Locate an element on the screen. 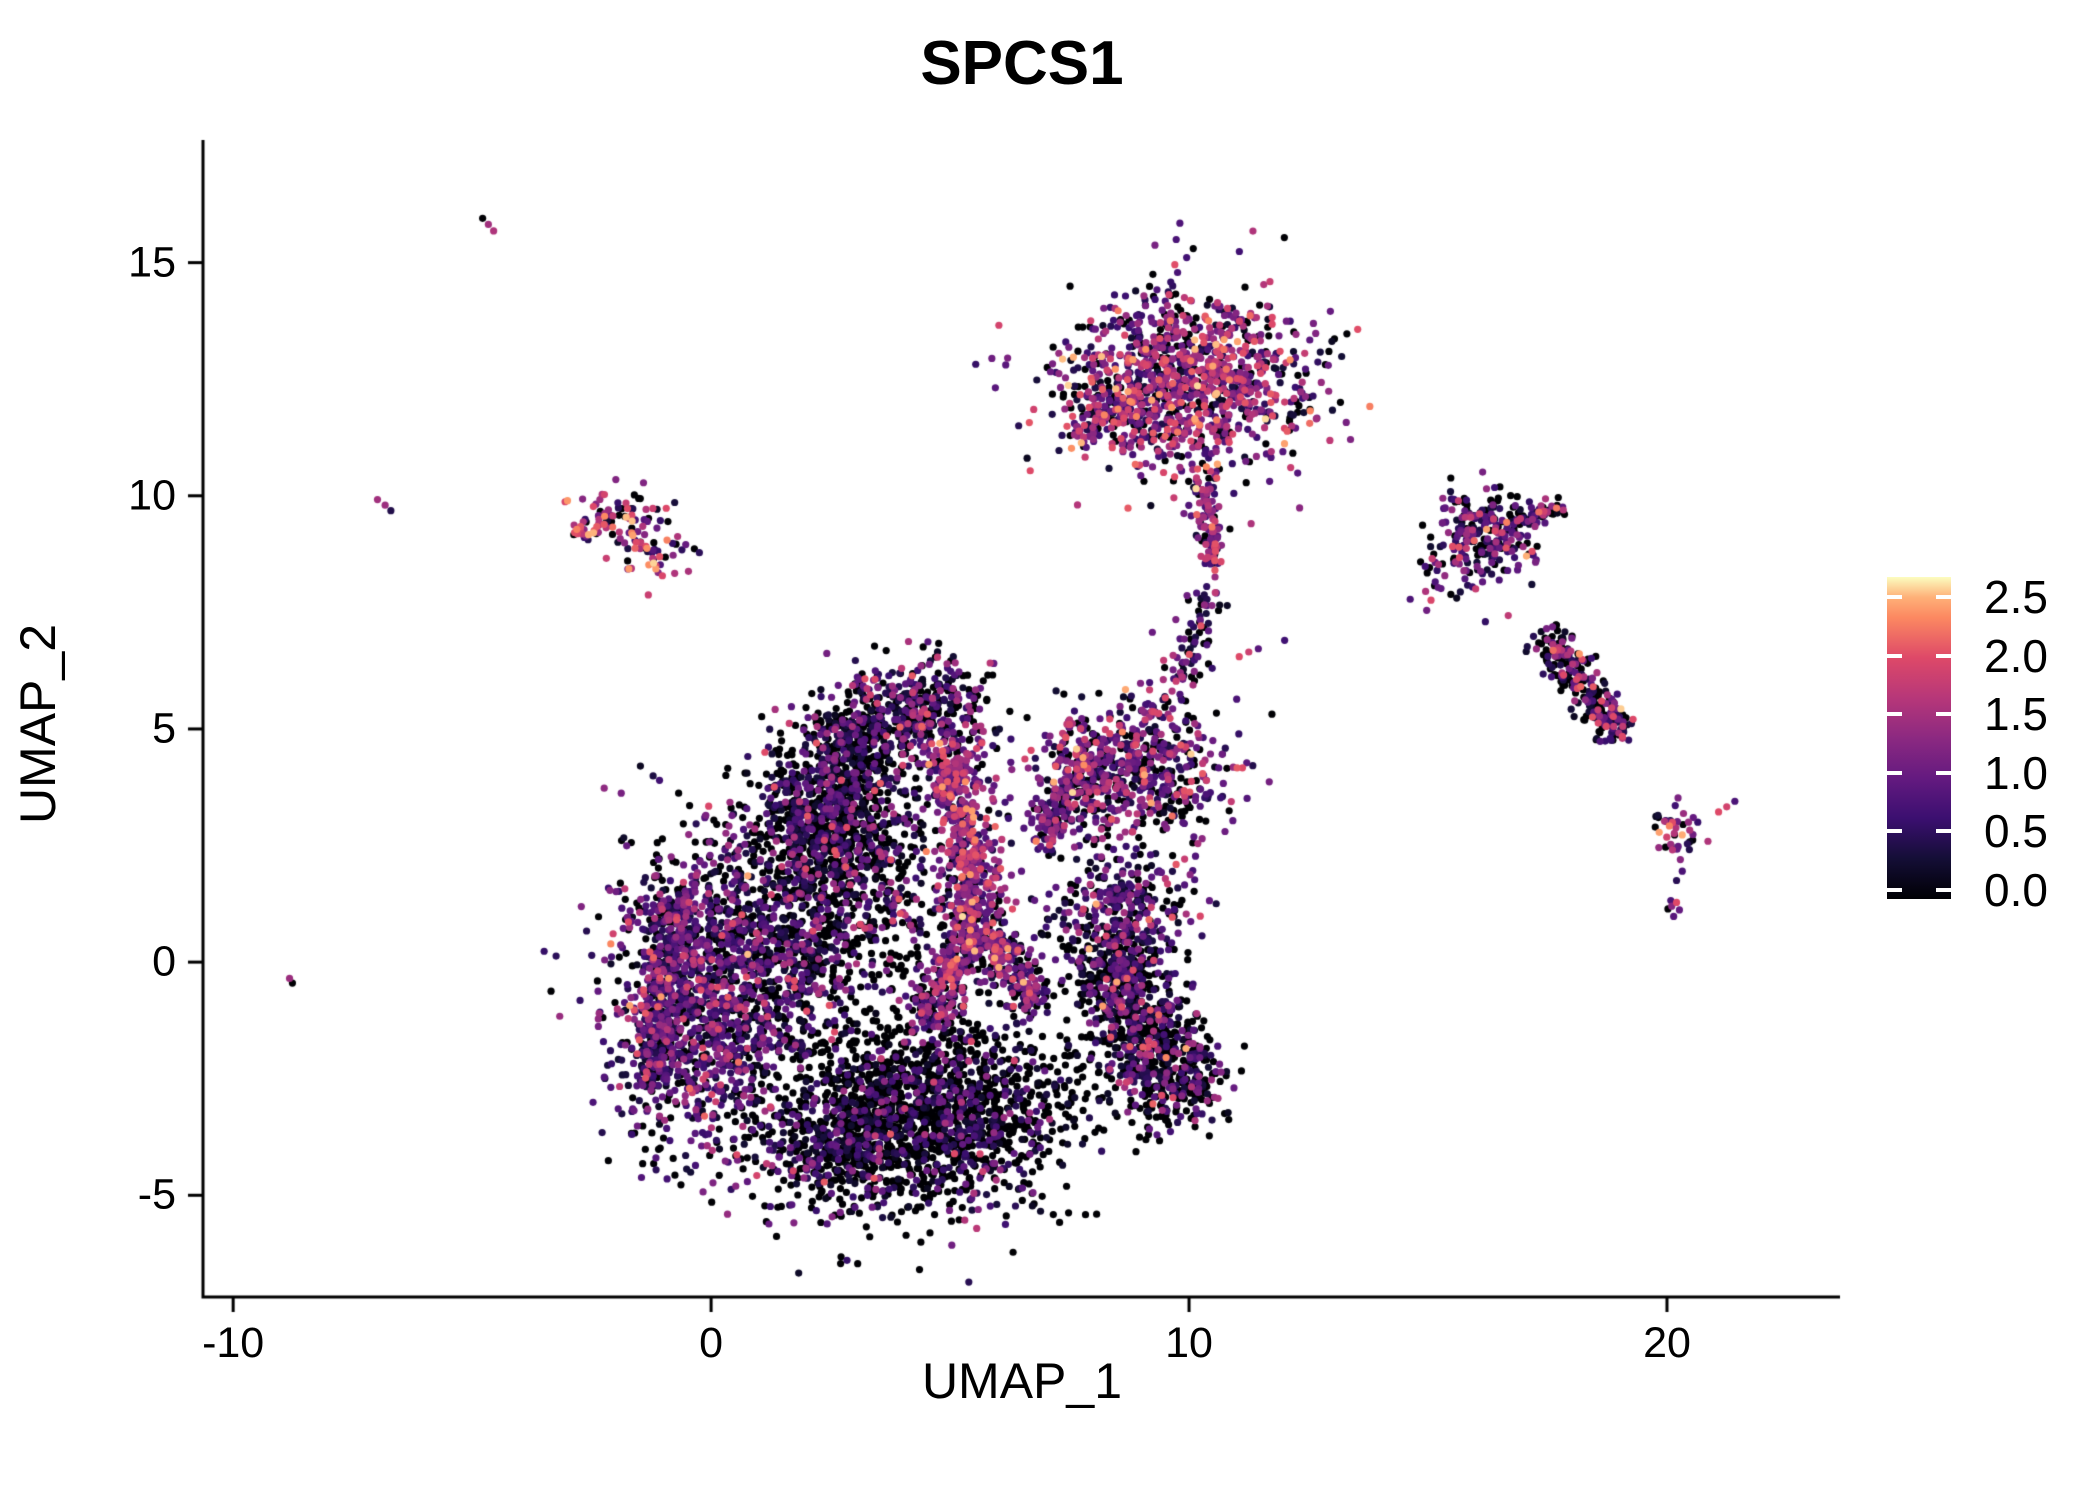 The image size is (2100, 1500). y-tick-label: -5 is located at coordinates (156, 1194).